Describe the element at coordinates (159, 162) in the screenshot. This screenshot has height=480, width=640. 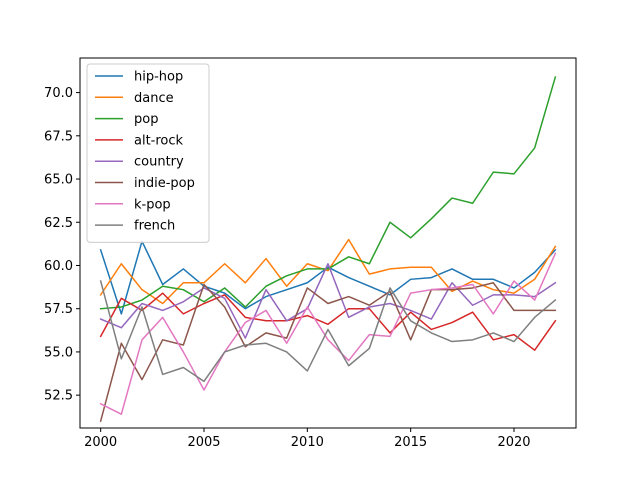
I see `legend-label-country: country` at that location.